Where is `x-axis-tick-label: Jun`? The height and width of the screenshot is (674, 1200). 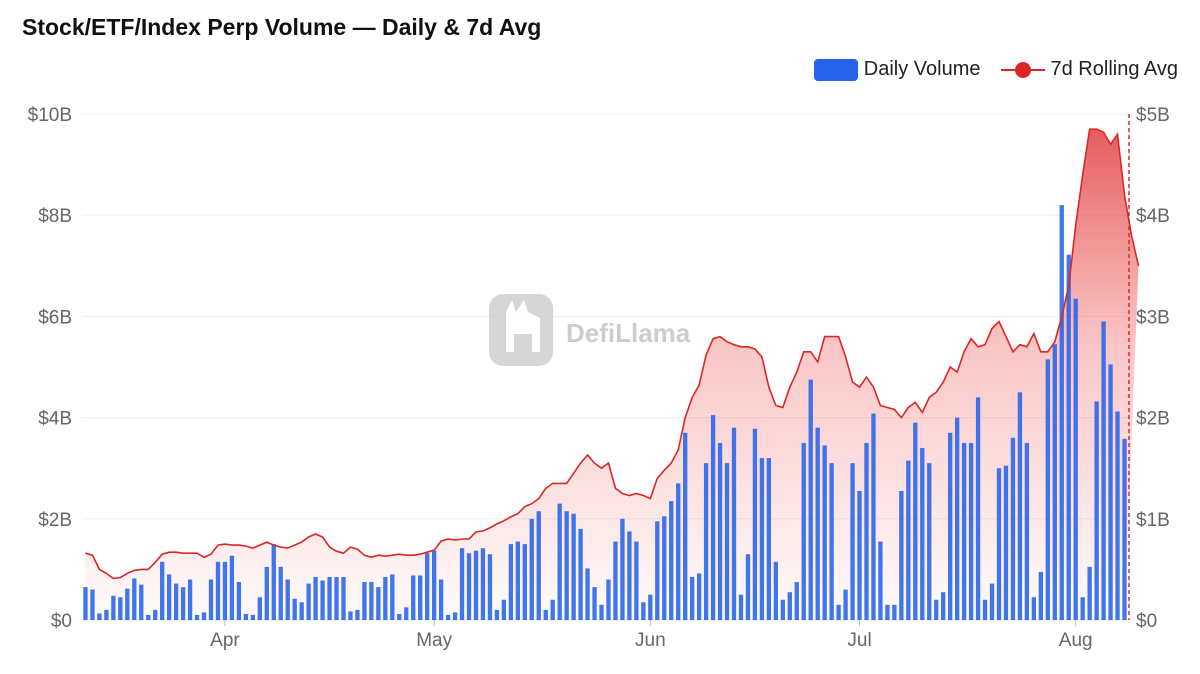 x-axis-tick-label: Jun is located at coordinates (650, 640).